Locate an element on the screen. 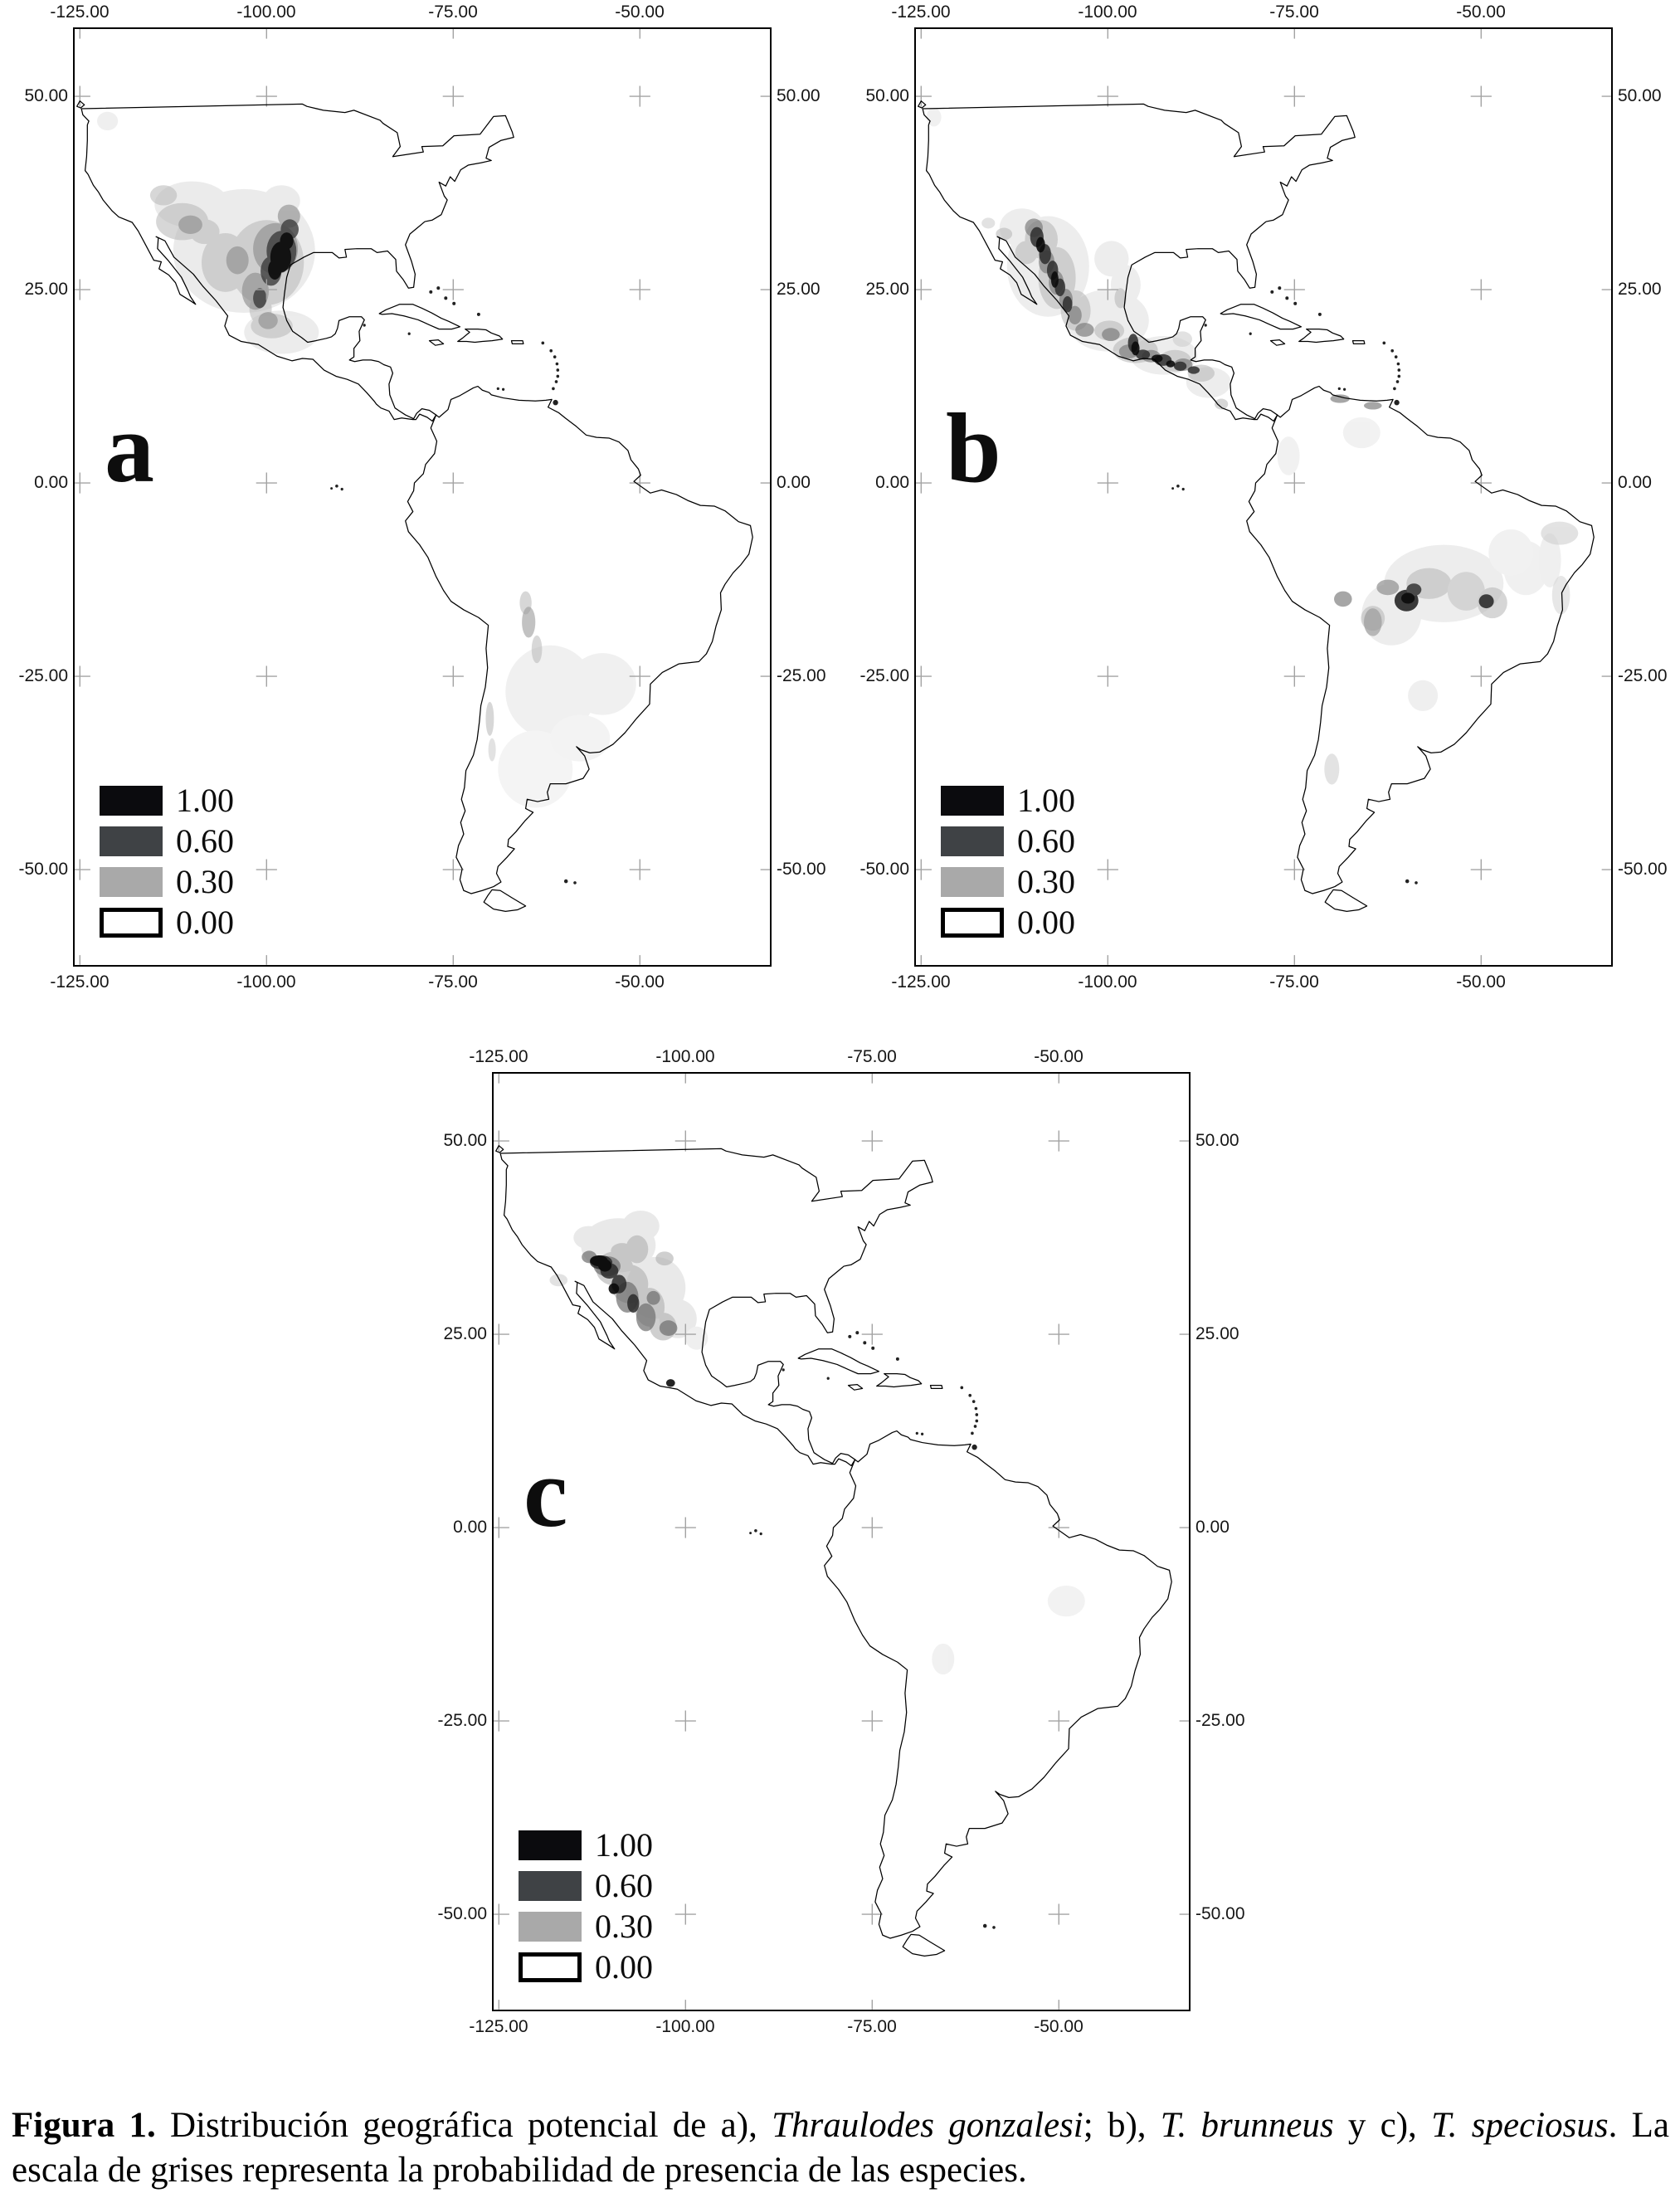  legend-a: 1.00 0.60 0.30 0.00 is located at coordinates (167, 865).